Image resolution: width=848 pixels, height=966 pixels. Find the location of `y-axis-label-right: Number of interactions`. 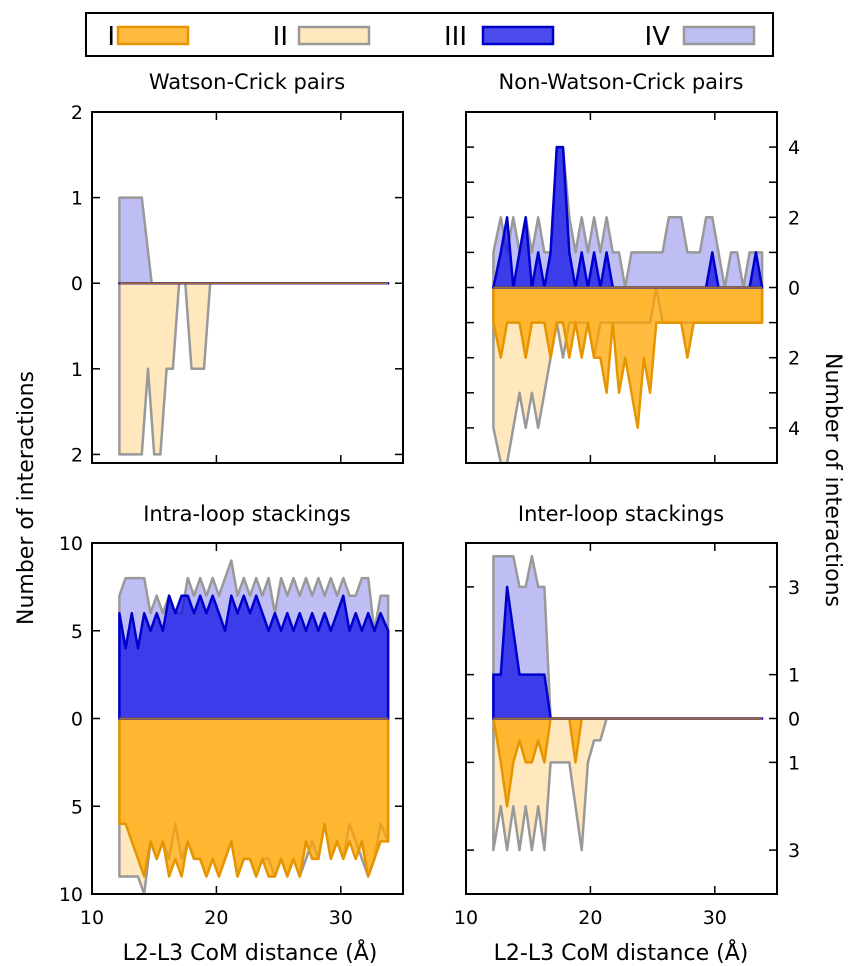

y-axis-label-right: Number of interactions is located at coordinates (832, 480).